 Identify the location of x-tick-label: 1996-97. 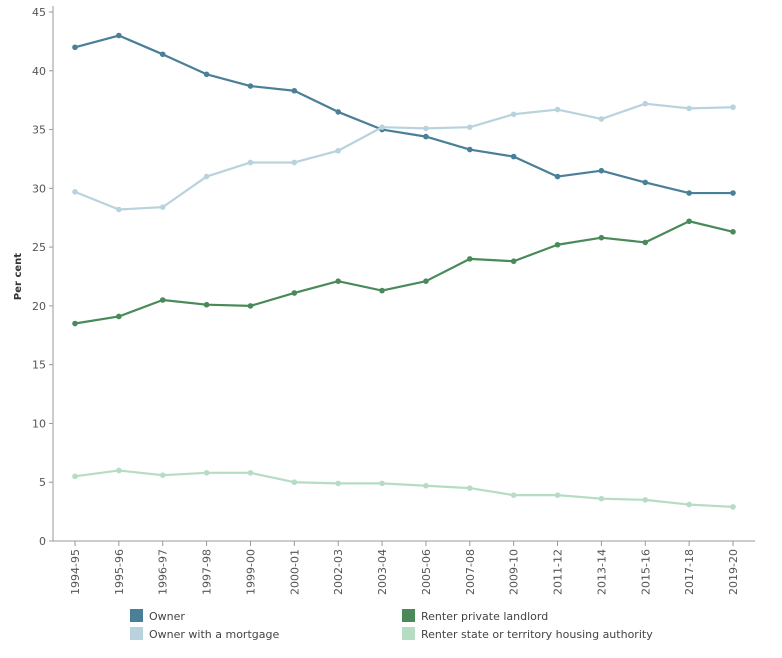
(163, 572).